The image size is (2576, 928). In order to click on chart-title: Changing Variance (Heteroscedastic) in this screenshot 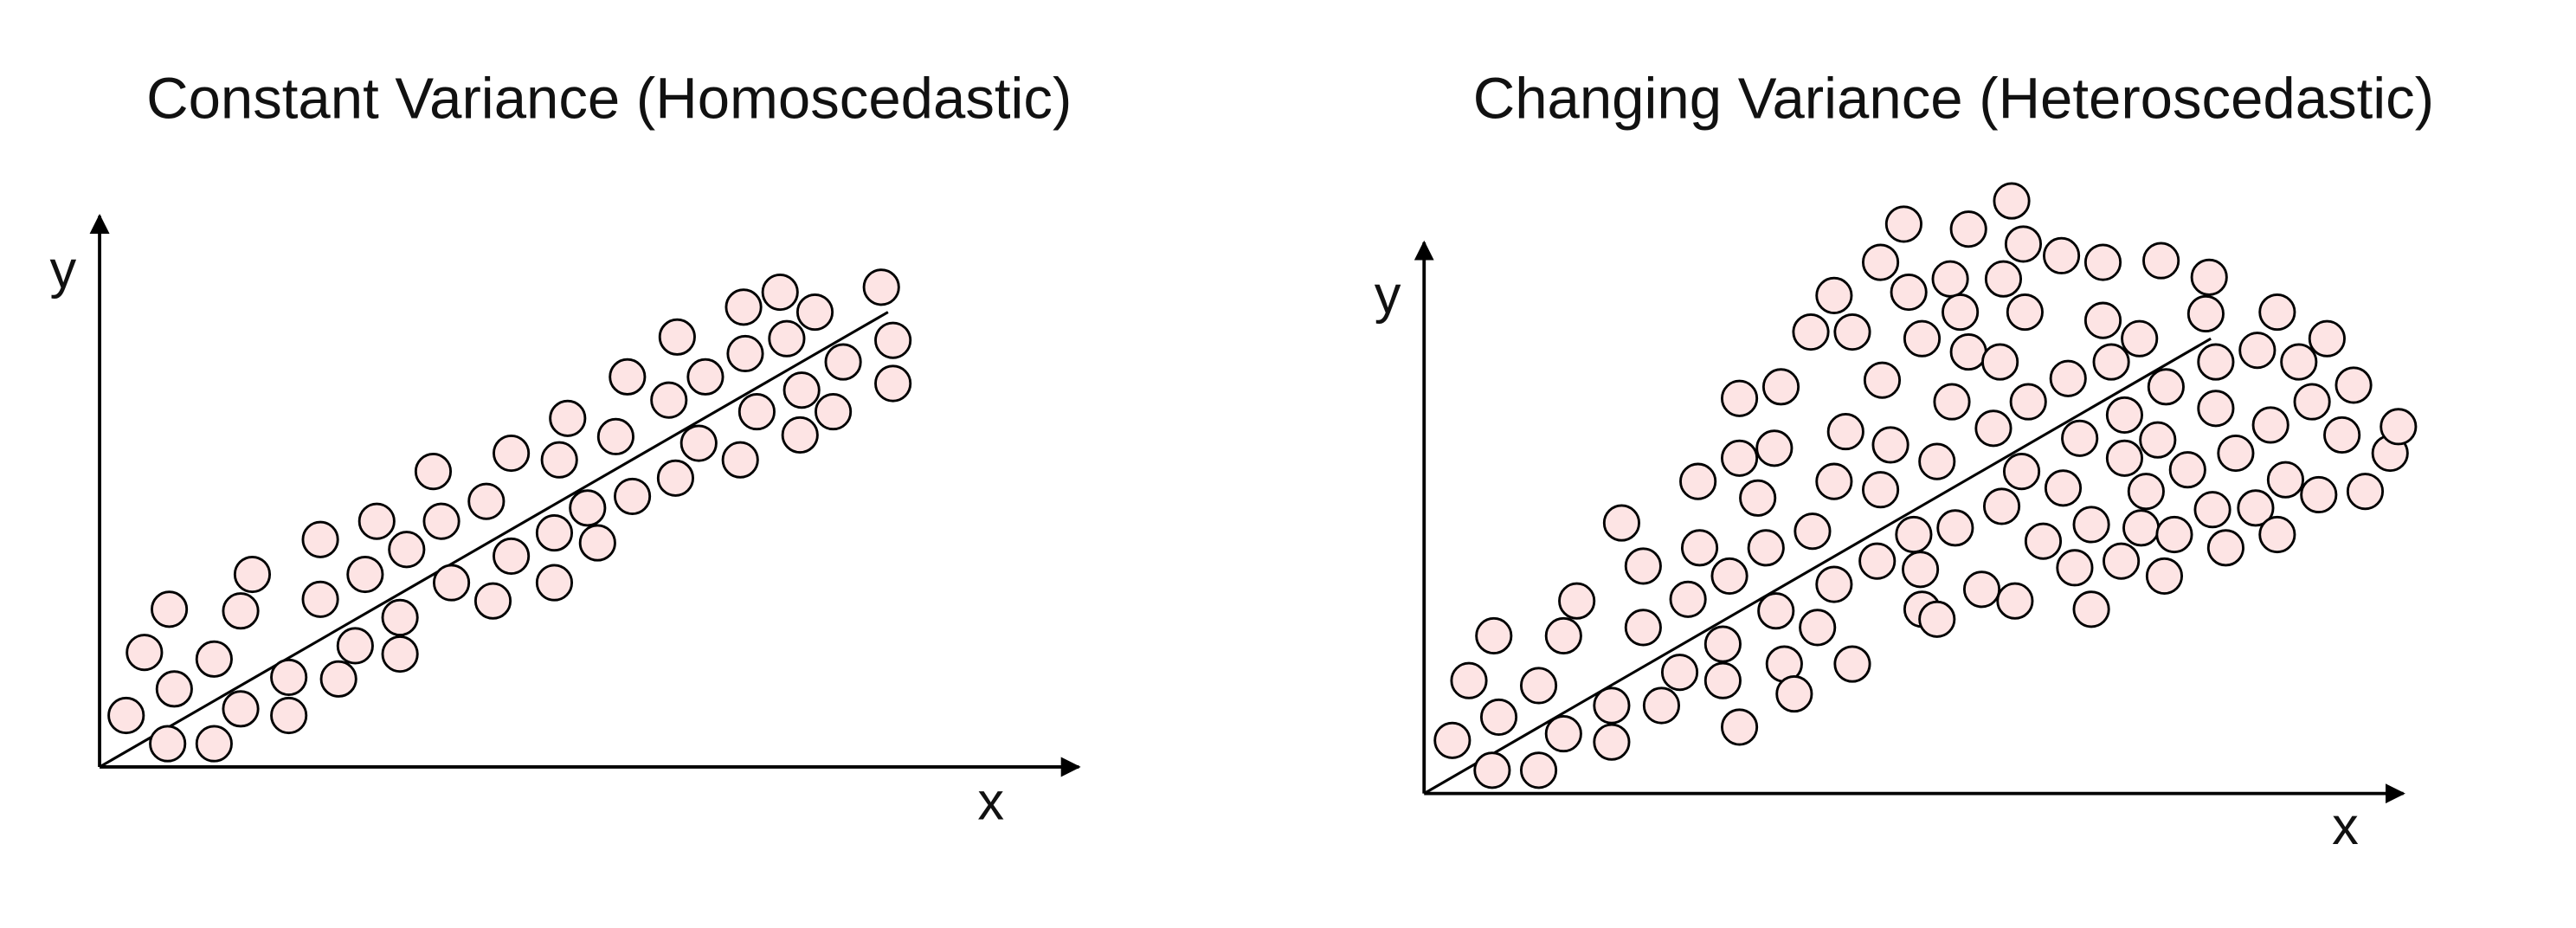, I will do `click(1953, 99)`.